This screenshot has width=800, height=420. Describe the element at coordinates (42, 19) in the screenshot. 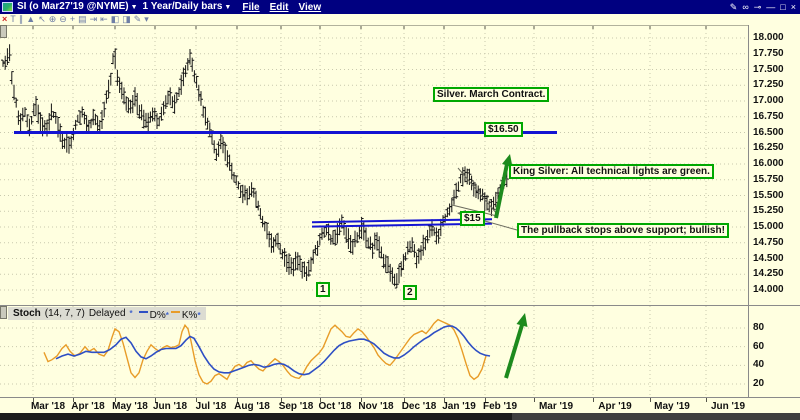

I see `pointer-tool-icon: ↖` at that location.